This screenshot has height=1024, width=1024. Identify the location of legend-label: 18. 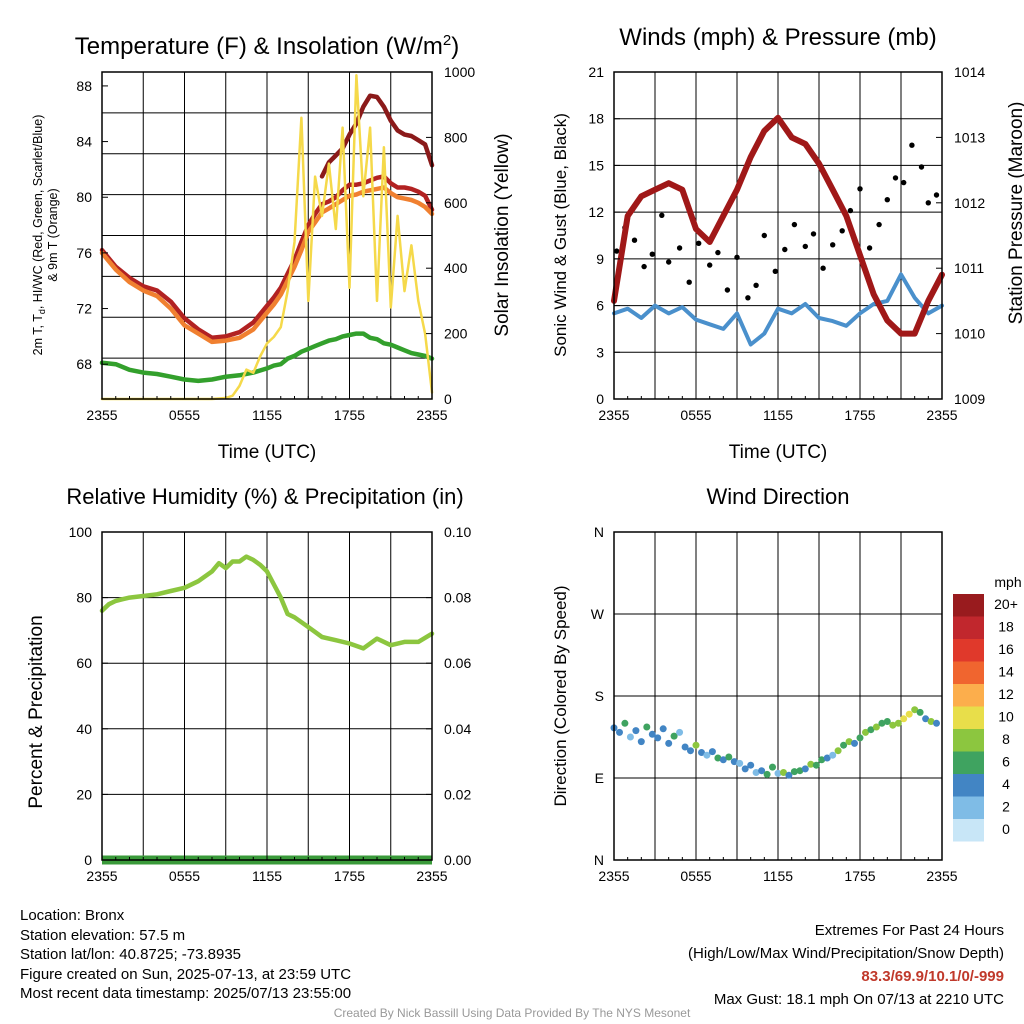
(1006, 627).